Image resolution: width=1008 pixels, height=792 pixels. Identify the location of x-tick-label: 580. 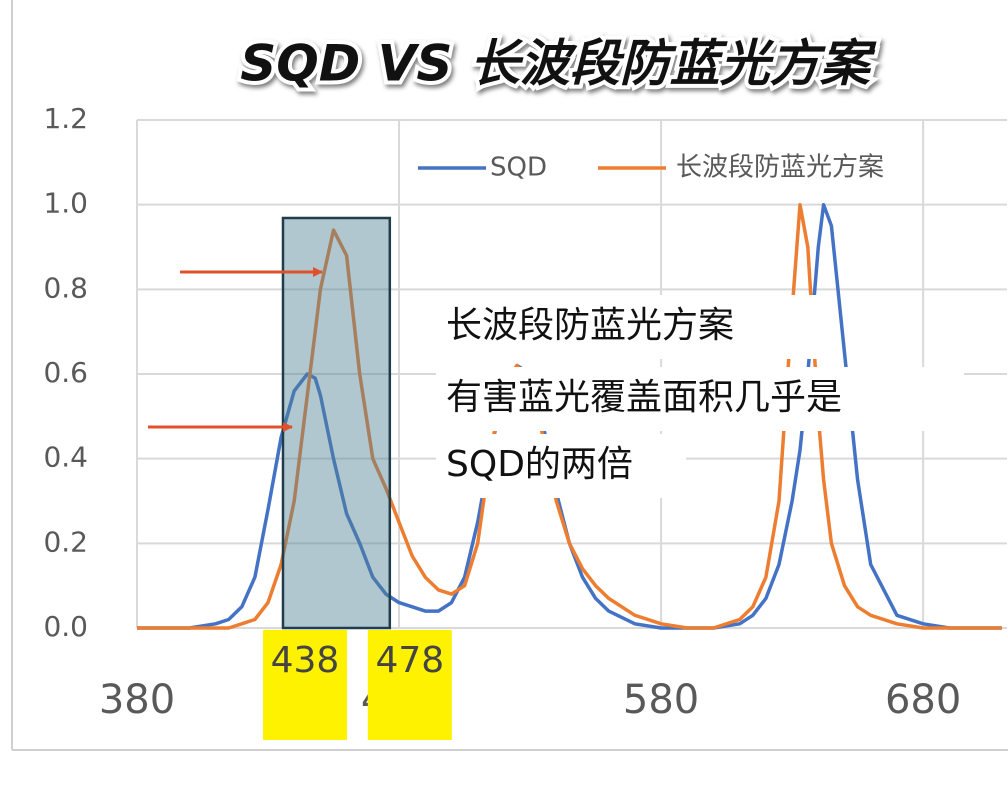
(661, 700).